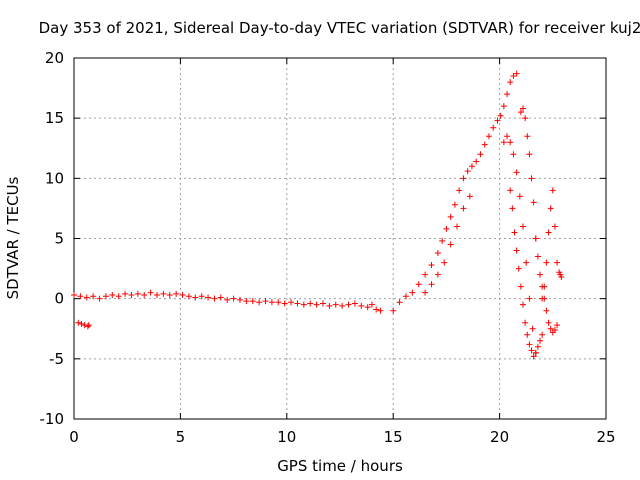 This screenshot has height=480, width=640. I want to click on y-tick-label: 15, so click(54, 118).